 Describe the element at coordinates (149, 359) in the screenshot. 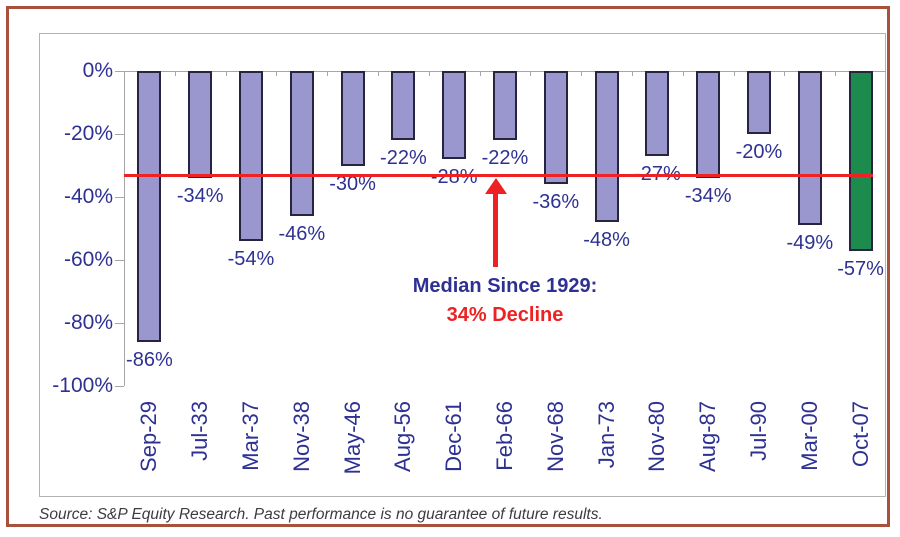

I see `bar-value-label: -86%` at that location.